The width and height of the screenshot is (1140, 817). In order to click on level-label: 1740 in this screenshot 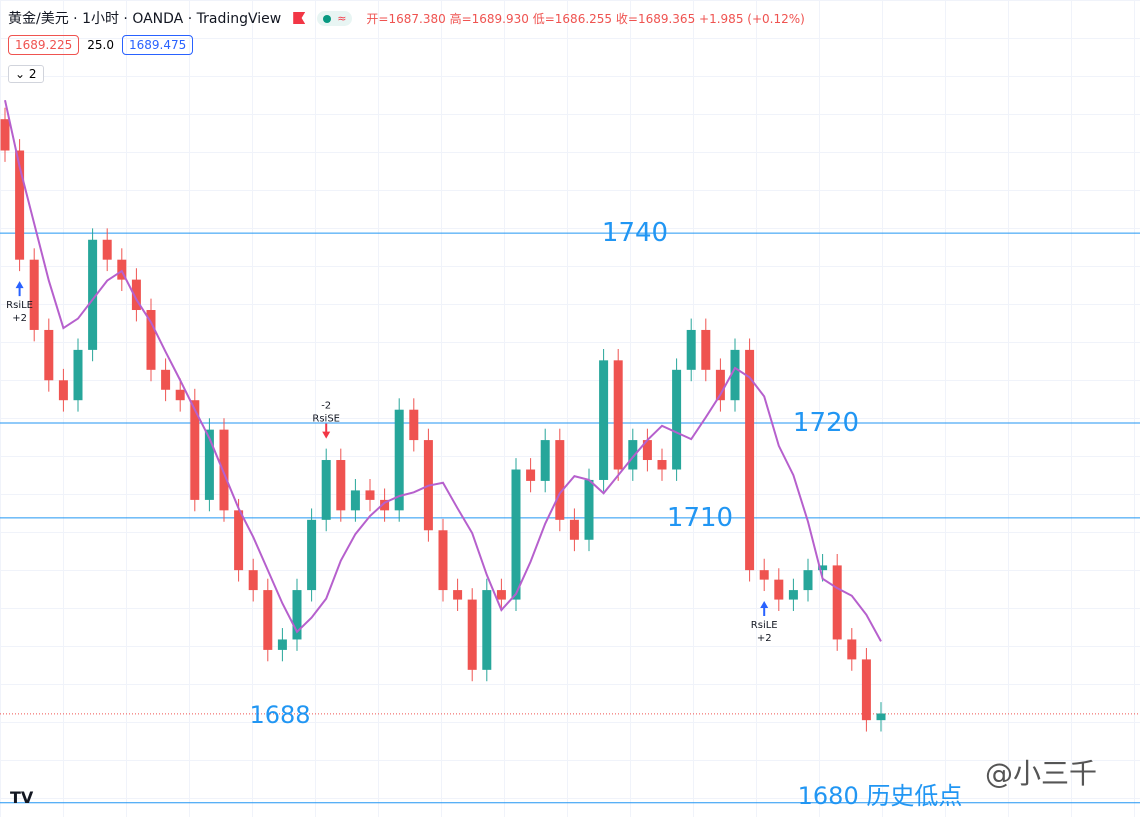, I will do `click(635, 233)`.